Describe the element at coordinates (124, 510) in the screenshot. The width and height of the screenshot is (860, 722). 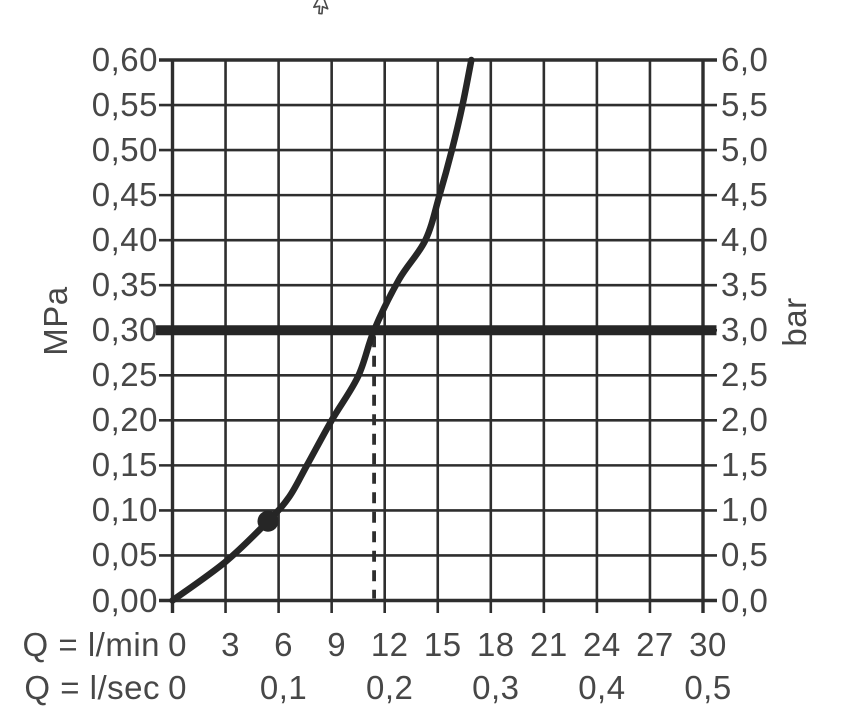
I see `left-axis-tick-label: 0,10` at that location.